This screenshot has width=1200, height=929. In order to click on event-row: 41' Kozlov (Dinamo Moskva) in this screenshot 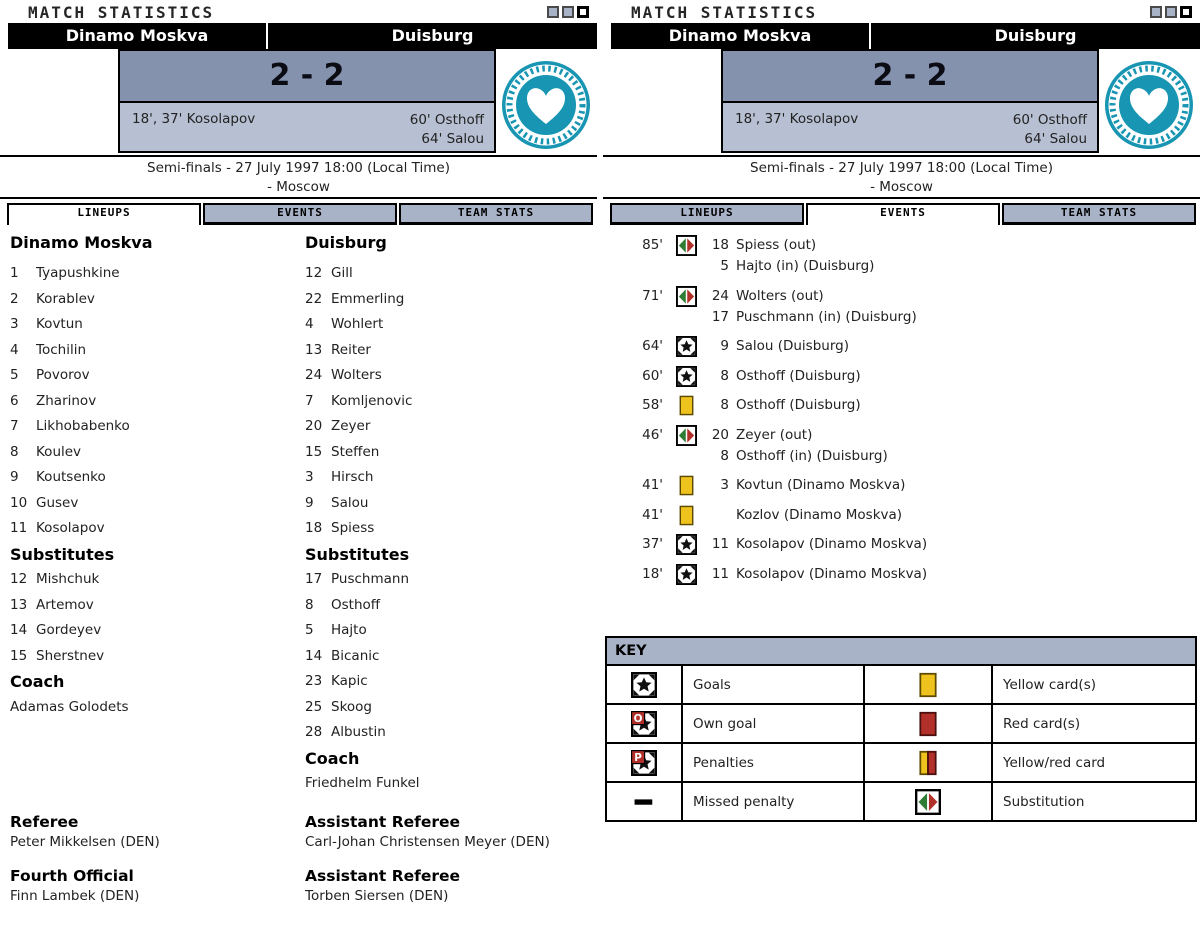, I will do `click(901, 515)`.